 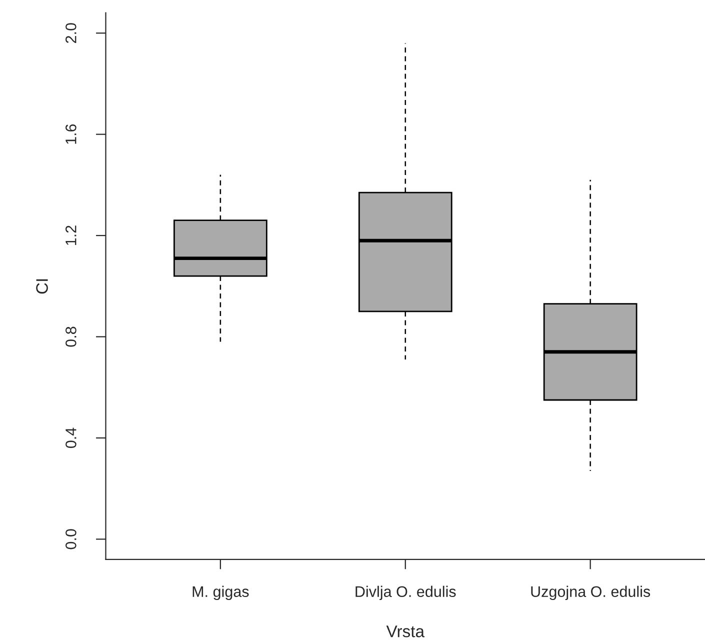 I want to click on y-tick-label: 1.2, so click(x=71, y=235).